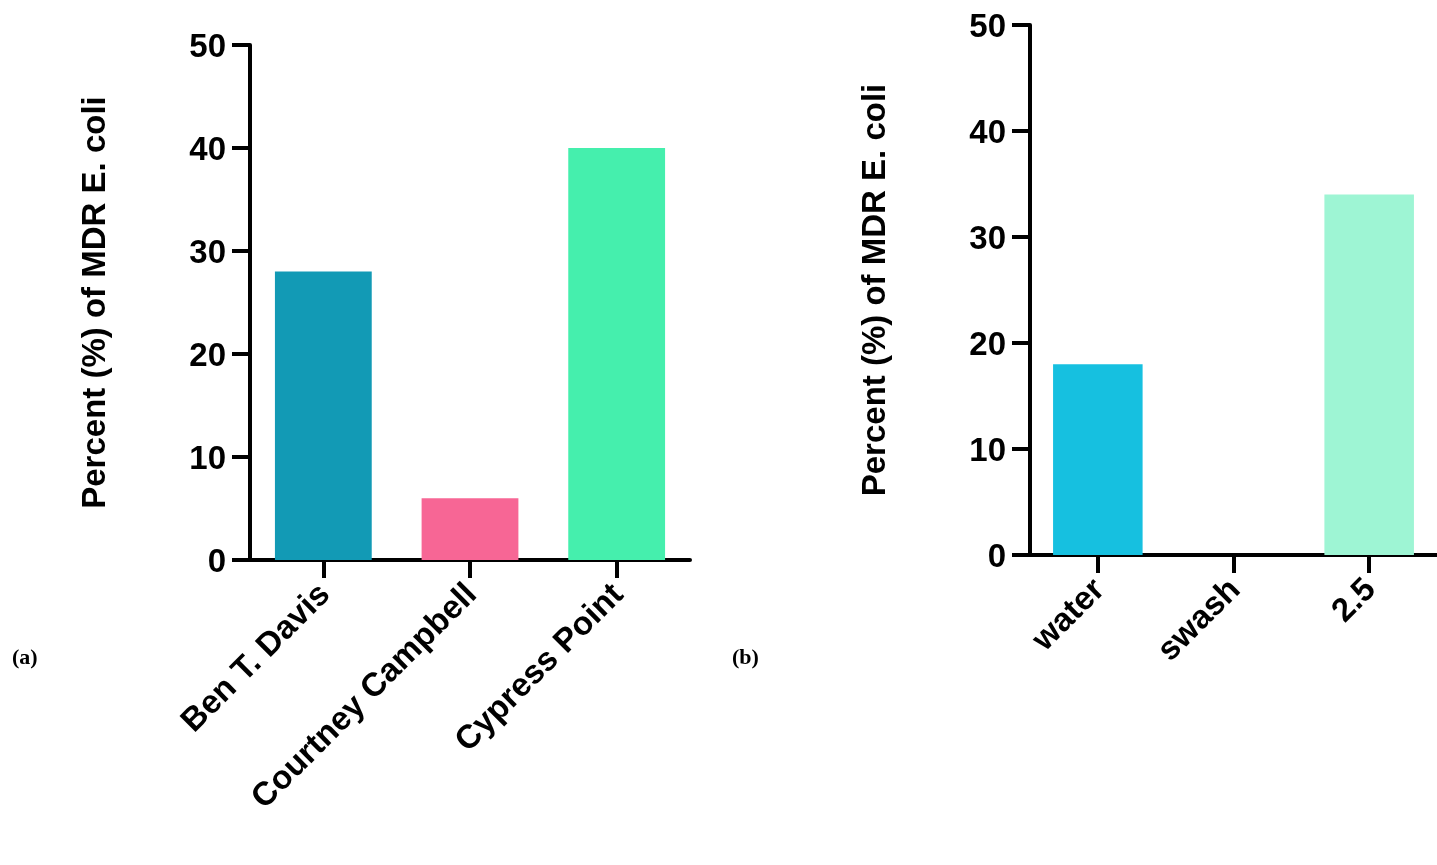 This screenshot has width=1437, height=865. What do you see at coordinates (1353, 599) in the screenshot?
I see `x-tick-label: 2.5` at bounding box center [1353, 599].